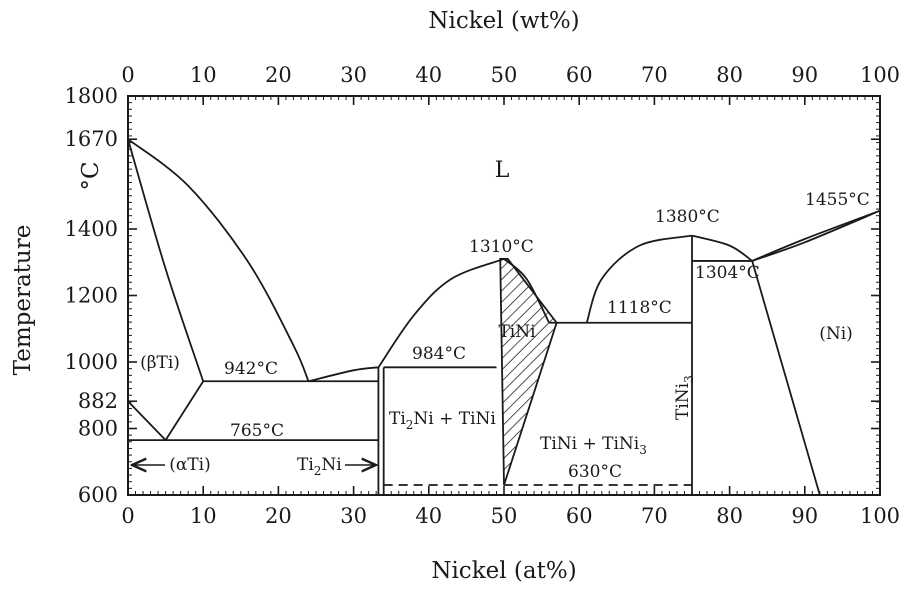 The height and width of the screenshot is (590, 906). Describe the element at coordinates (98, 429) in the screenshot. I see `left-tick-label: 800` at that location.